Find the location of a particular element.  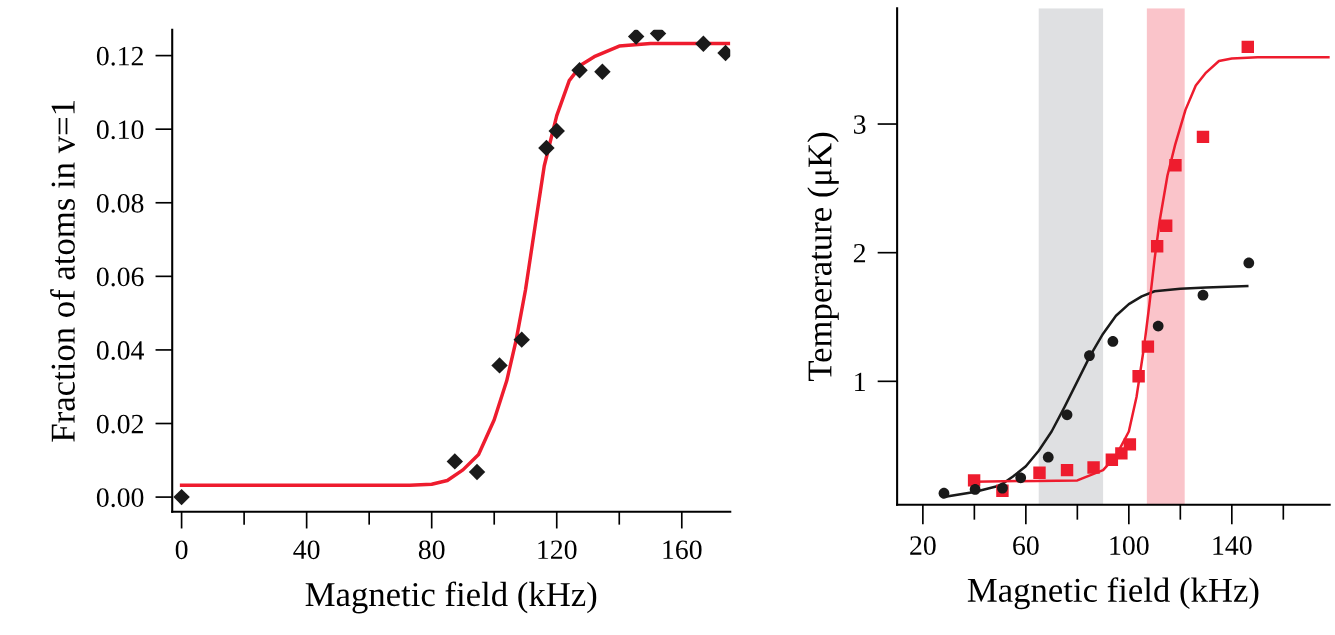

x-tick-label: 60 is located at coordinates (1026, 545).